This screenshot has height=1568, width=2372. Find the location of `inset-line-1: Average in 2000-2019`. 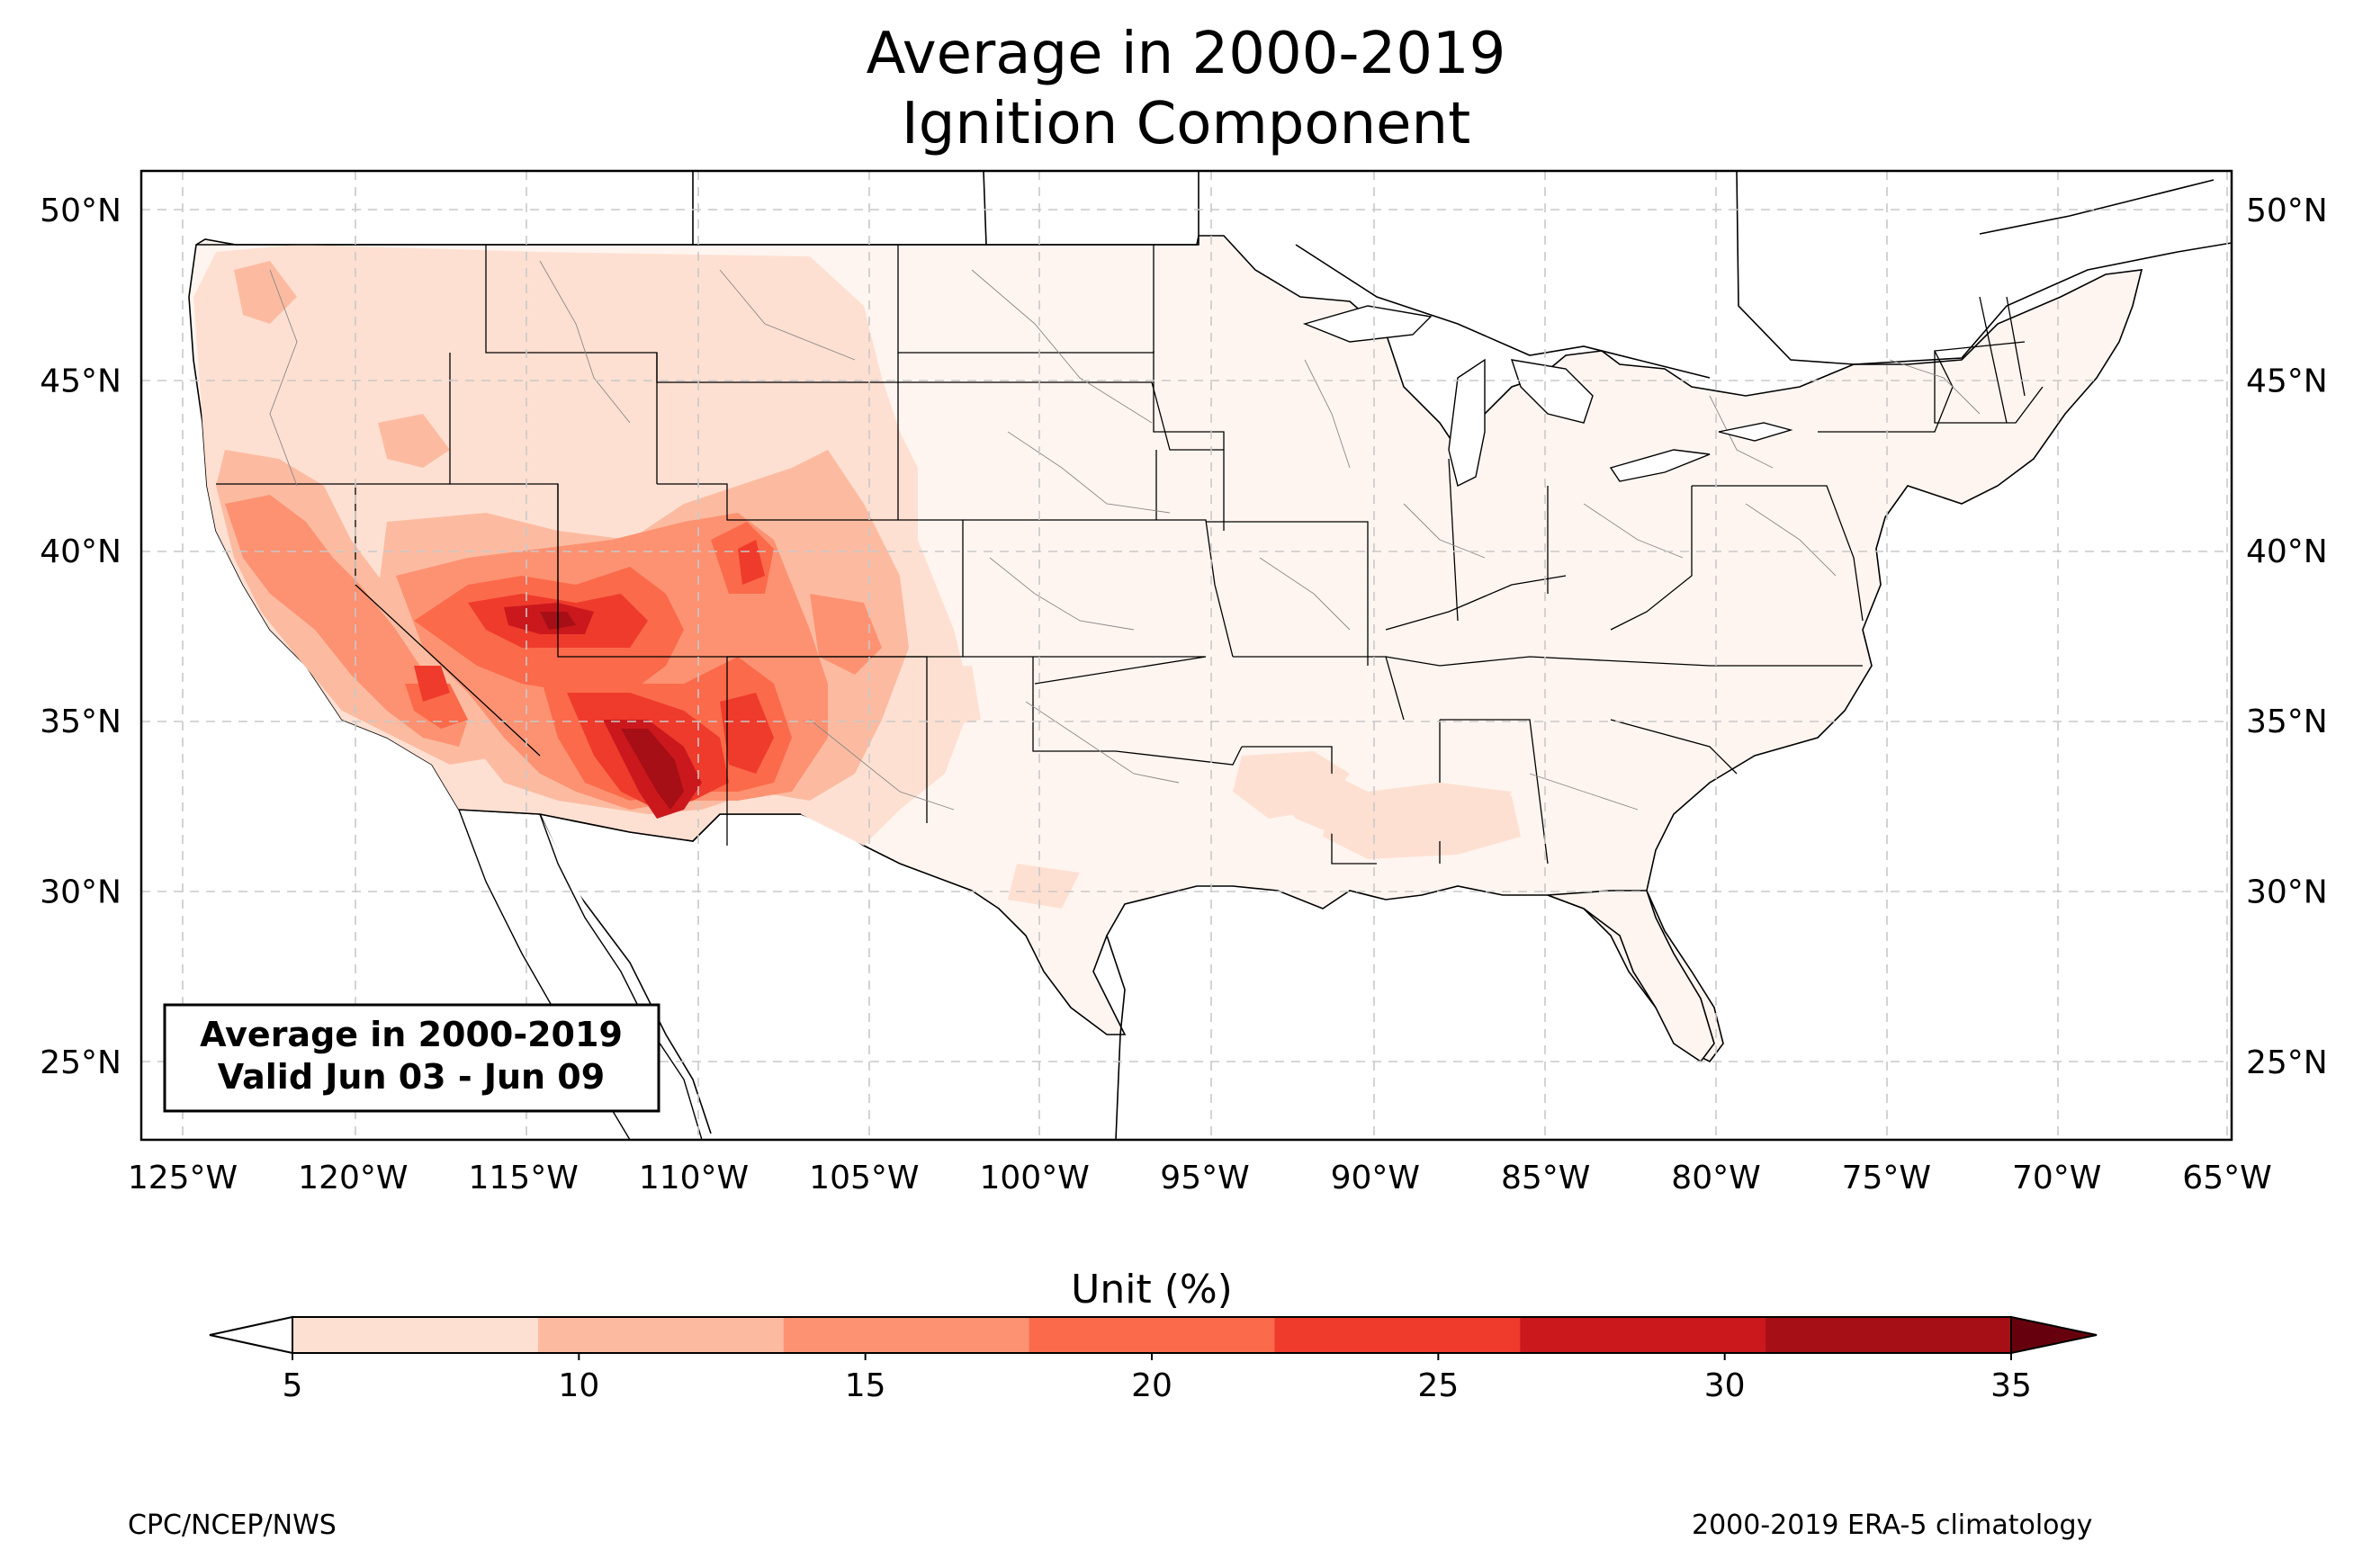

inset-line-1: Average in 2000-2019 is located at coordinates (411, 1034).